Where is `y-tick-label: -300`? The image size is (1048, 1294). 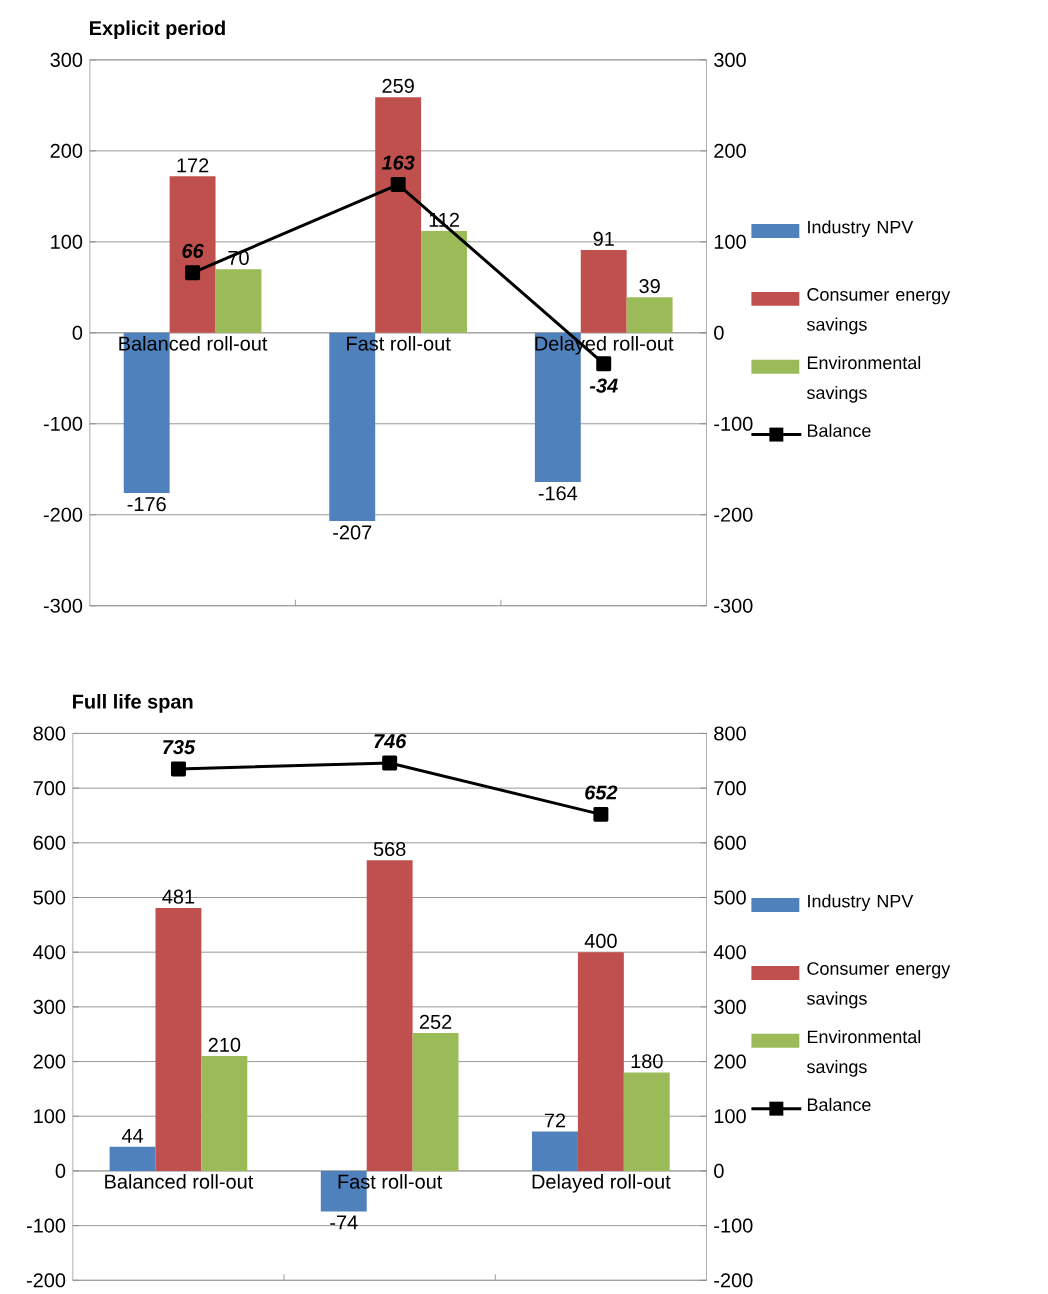
y-tick-label: -300 is located at coordinates (63, 605).